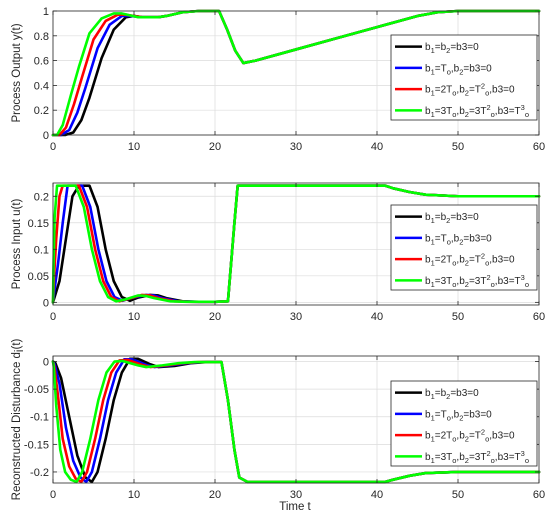 This screenshot has width=550, height=516. Describe the element at coordinates (17, 72) in the screenshot. I see `y-axis-title: Process Output y(t)` at that location.